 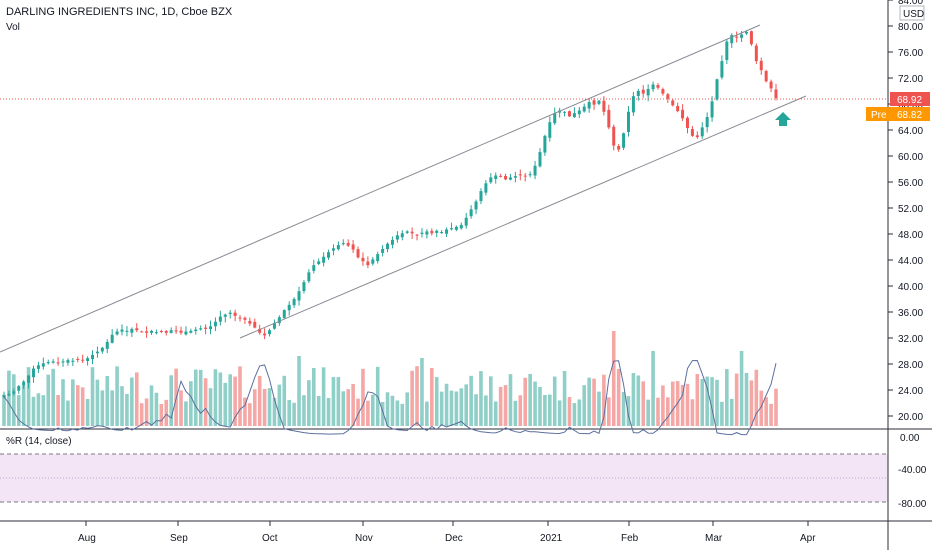 What do you see at coordinates (910, 235) in the screenshot?
I see `price-tick-label: 48.00` at bounding box center [910, 235].